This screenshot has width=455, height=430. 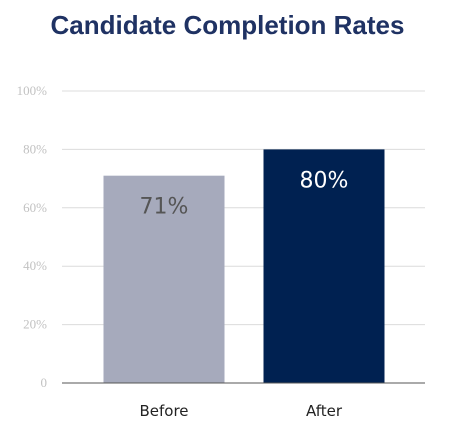 I want to click on bar-after, so click(x=324, y=266).